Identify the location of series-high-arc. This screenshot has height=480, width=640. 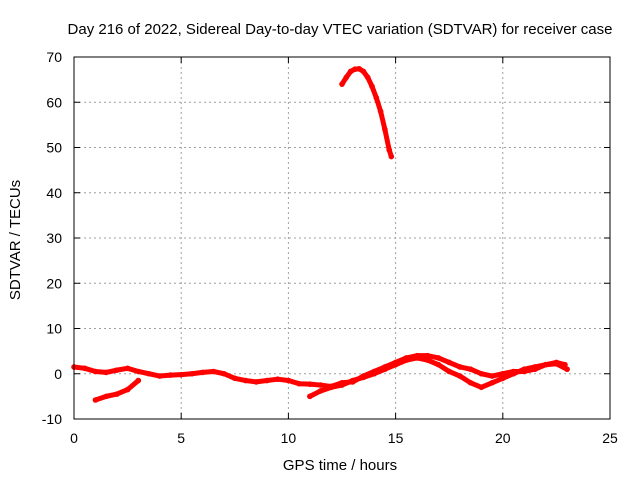
(367, 112).